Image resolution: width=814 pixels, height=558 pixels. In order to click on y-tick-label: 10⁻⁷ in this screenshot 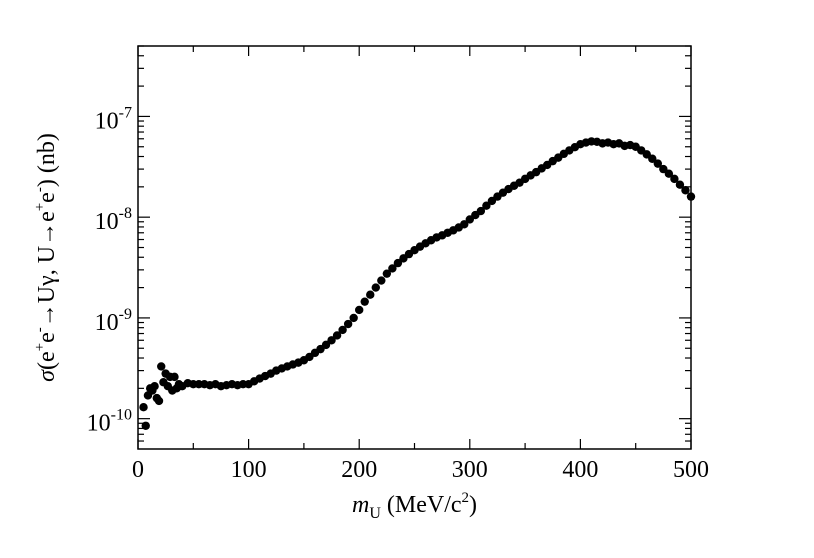, I will do `click(113, 119)`.